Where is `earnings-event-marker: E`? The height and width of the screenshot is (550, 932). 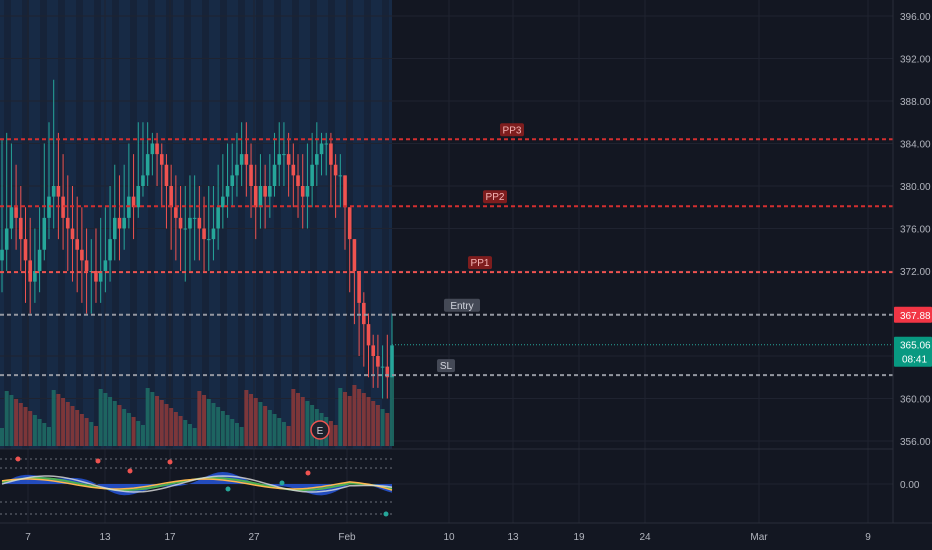
earnings-event-marker: E is located at coordinates (320, 430).